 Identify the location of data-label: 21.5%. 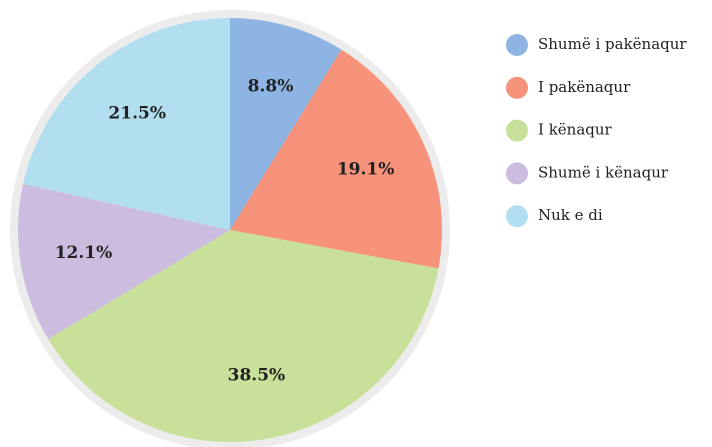
(137, 114).